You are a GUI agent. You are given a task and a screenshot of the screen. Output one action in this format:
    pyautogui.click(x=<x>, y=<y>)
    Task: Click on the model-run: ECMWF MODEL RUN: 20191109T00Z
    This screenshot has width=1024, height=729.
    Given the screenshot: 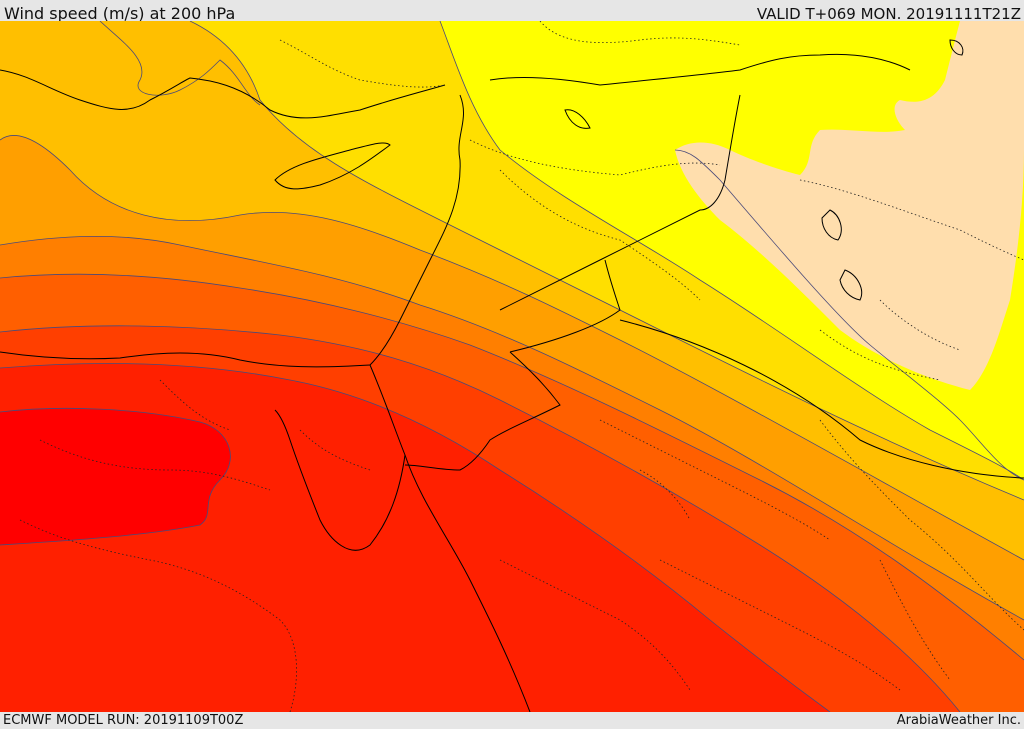 What is the action you would take?
    pyautogui.click(x=123, y=720)
    